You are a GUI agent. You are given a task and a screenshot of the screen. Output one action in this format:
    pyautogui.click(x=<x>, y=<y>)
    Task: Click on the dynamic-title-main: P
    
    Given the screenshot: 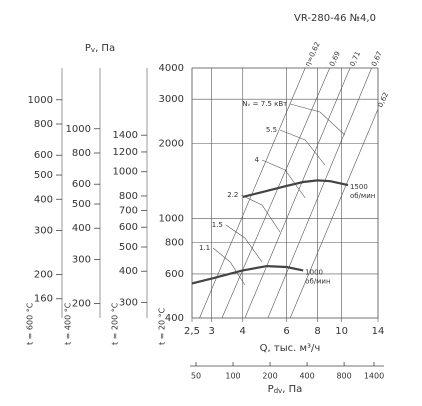 What is the action you would take?
    pyautogui.click(x=271, y=389)
    